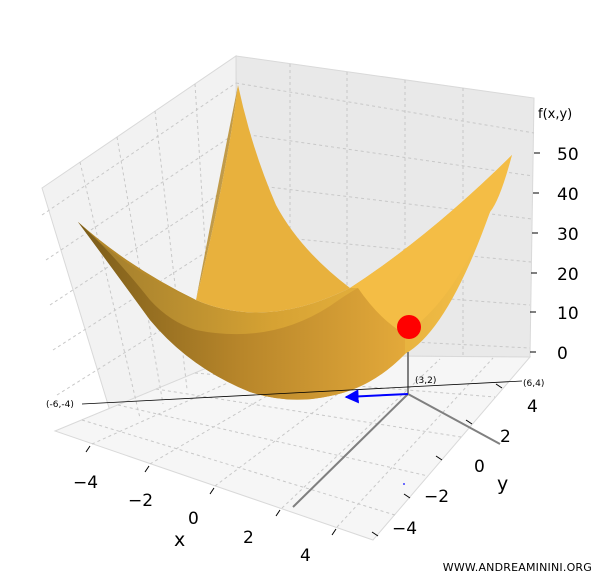 The width and height of the screenshot is (600, 582). I want to click on y-tick-label: −4, so click(404, 529).